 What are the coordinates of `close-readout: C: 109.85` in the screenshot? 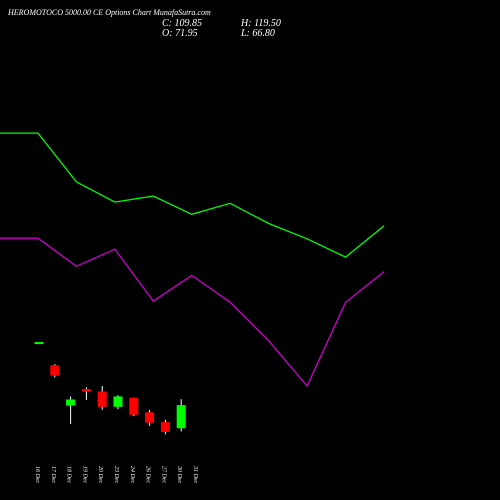 It's located at (182, 24).